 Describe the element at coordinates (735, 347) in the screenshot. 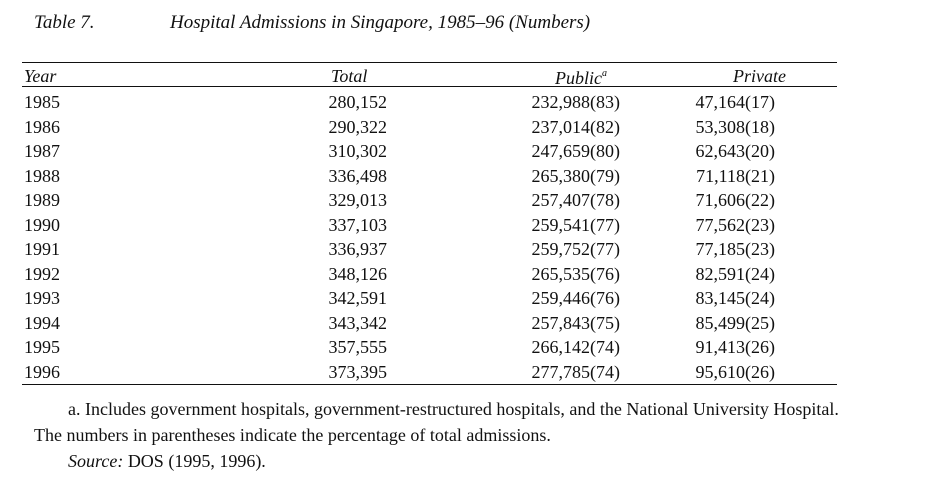

I see `cell-private: 91,413(26)` at that location.